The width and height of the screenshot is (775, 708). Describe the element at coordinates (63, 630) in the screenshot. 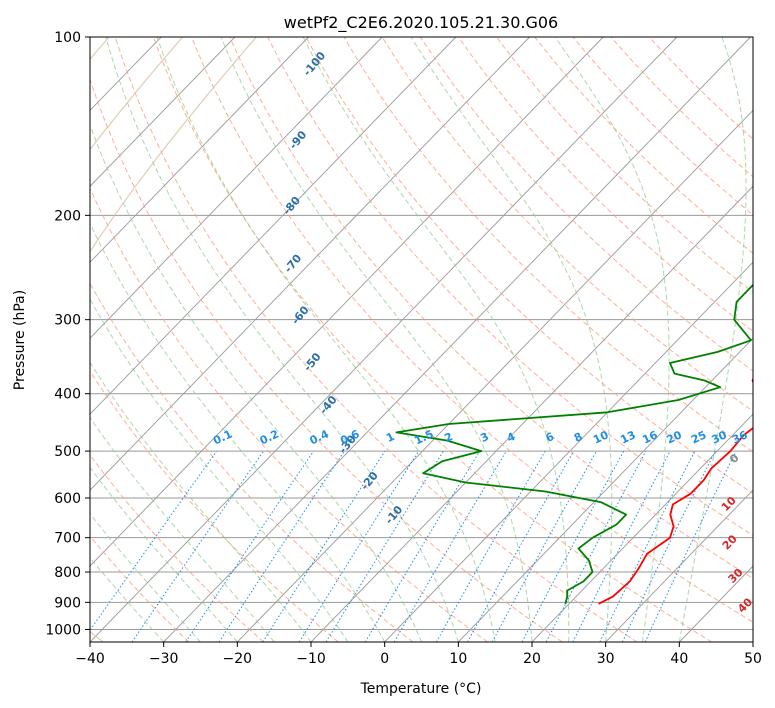

I see `y-tick-label: 1000` at that location.